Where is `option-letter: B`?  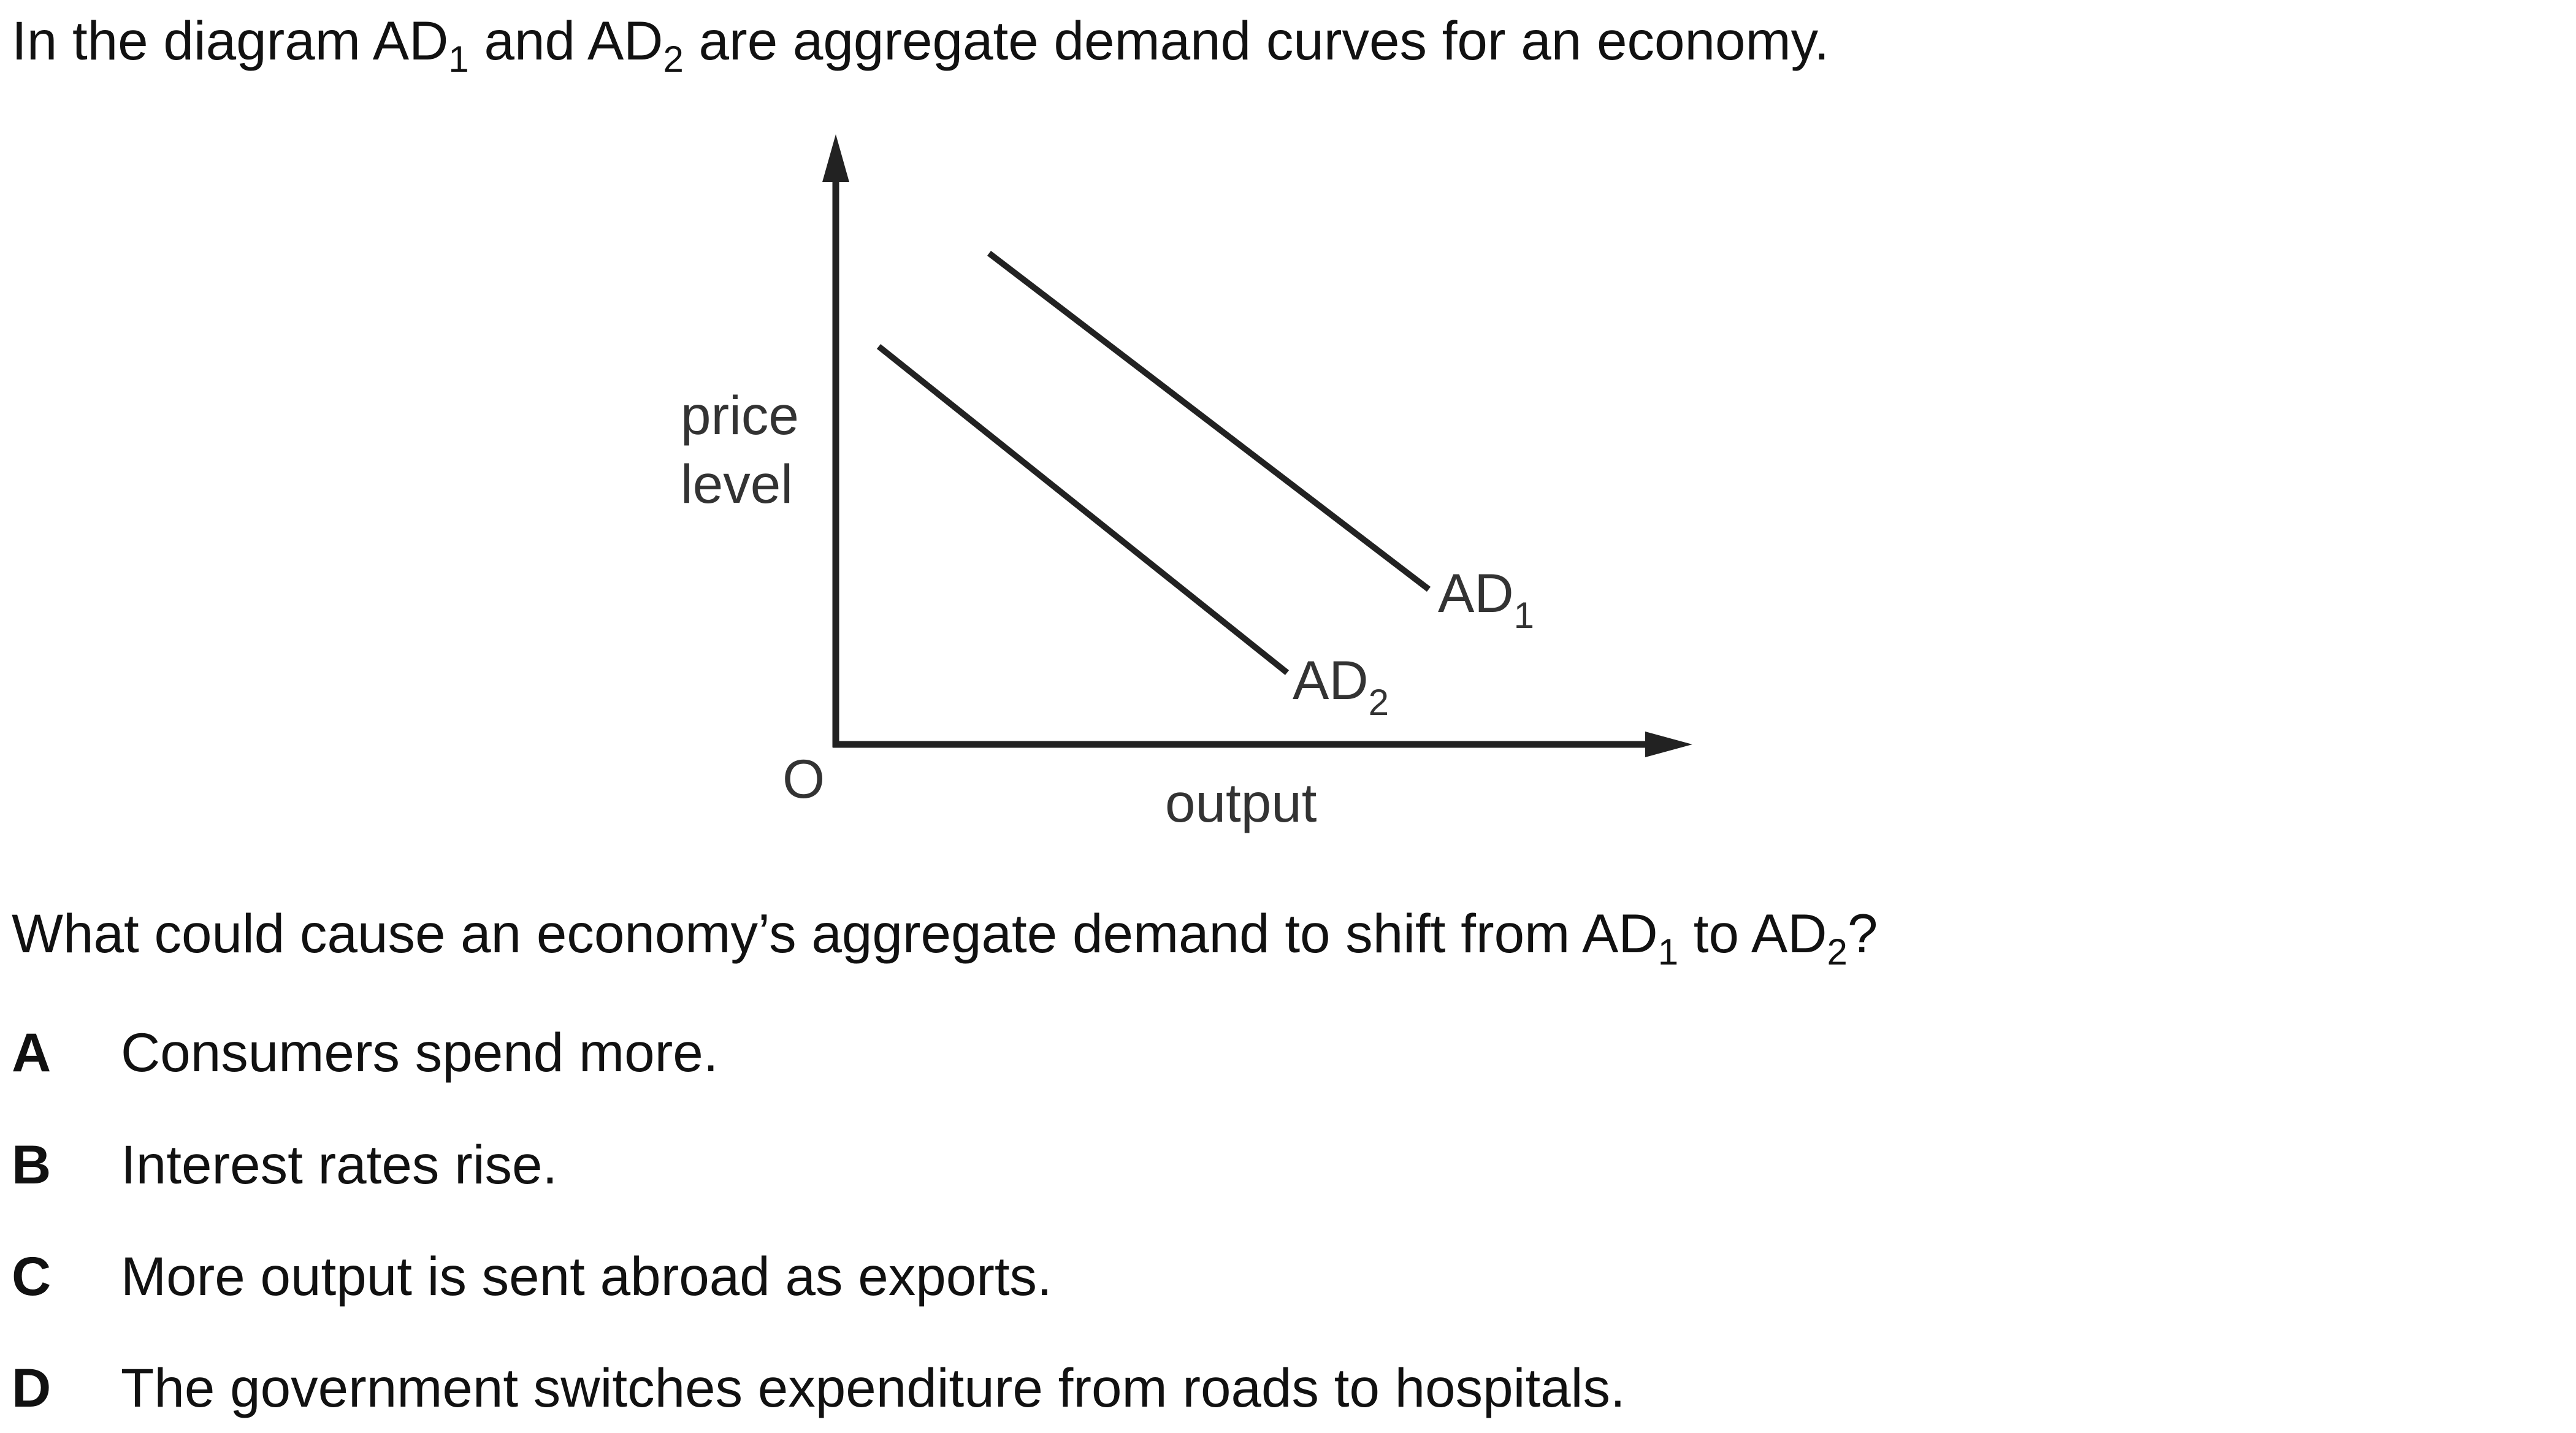 option-letter: B is located at coordinates (32, 1164).